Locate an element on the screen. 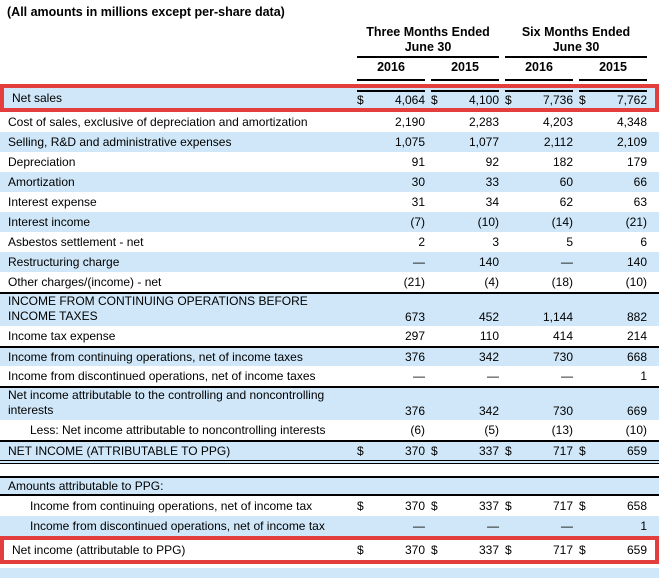  section-gap is located at coordinates (329, 470).